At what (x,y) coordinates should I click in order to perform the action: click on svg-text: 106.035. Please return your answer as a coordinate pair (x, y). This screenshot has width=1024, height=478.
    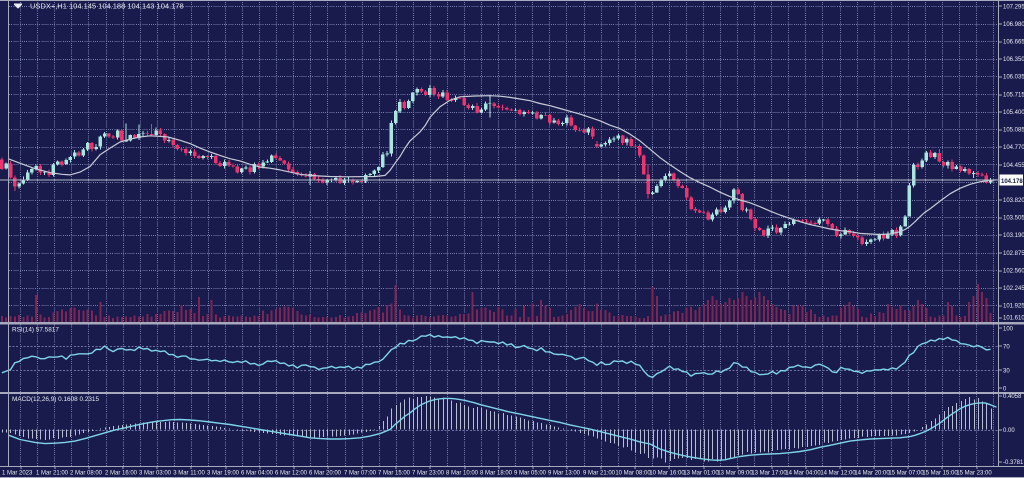
    Looking at the image, I should click on (1013, 78).